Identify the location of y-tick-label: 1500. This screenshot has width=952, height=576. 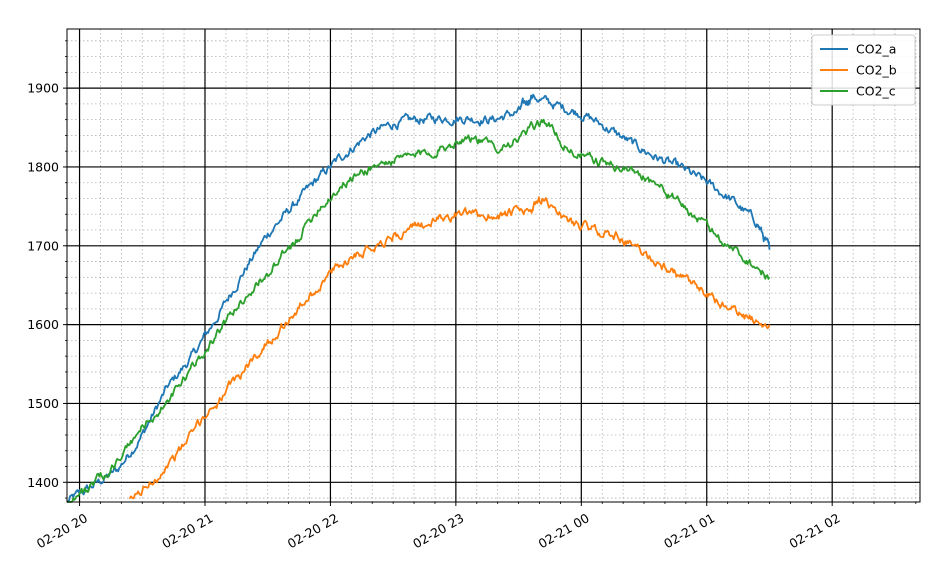
(43, 403).